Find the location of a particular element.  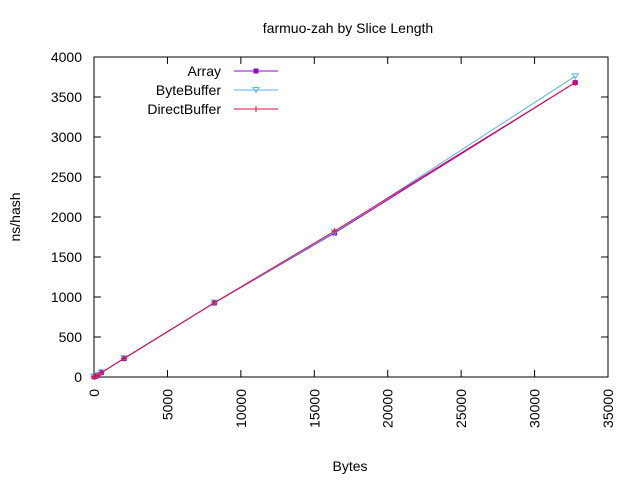

x-tick-label: 20000 is located at coordinates (388, 408).